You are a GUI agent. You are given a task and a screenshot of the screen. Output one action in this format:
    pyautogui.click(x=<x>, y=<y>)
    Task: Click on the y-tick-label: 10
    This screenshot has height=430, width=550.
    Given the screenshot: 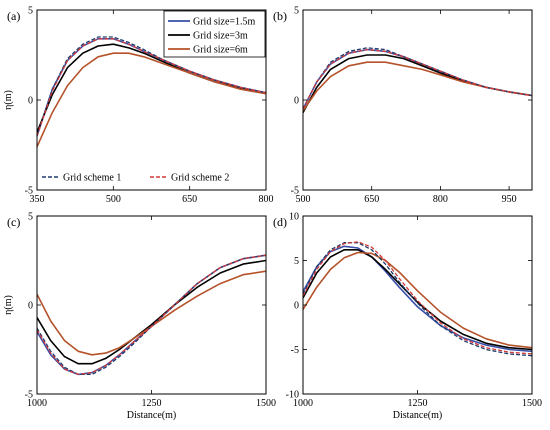 What is the action you would take?
    pyautogui.click(x=294, y=217)
    